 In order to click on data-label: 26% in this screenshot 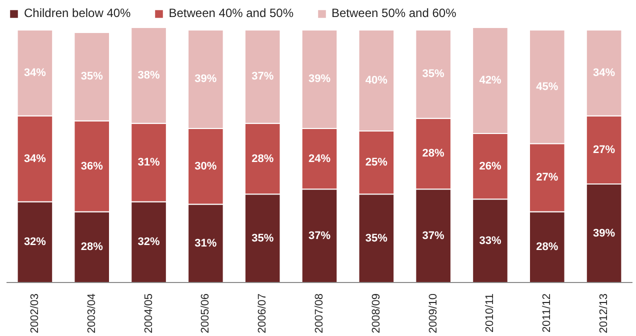, I will do `click(490, 166)`.